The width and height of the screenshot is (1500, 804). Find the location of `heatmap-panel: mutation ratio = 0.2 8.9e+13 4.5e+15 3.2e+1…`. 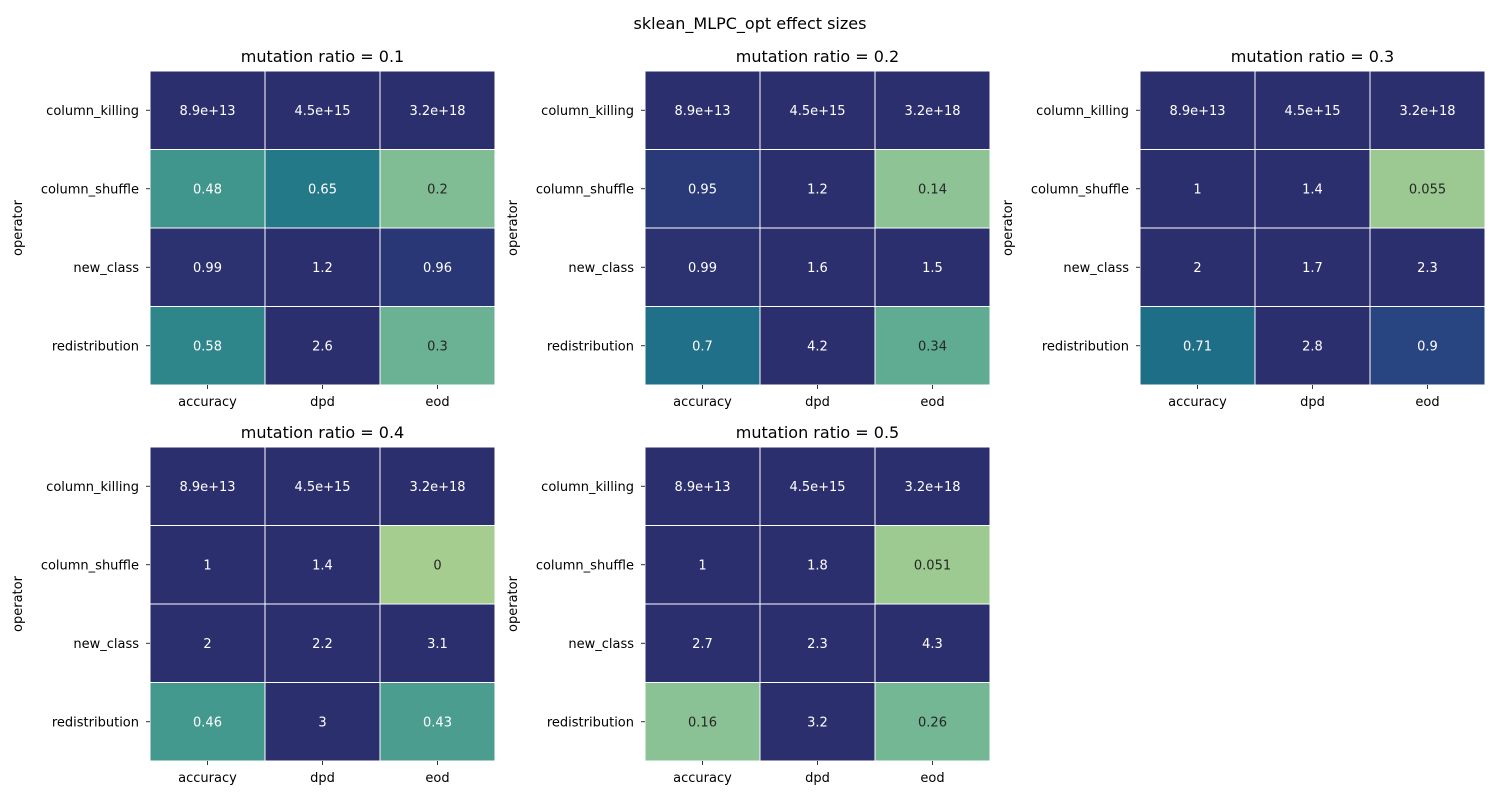

heatmap-panel: mutation ratio = 0.2 8.9e+13 4.5e+15 3.2e+1… is located at coordinates (748, 228).